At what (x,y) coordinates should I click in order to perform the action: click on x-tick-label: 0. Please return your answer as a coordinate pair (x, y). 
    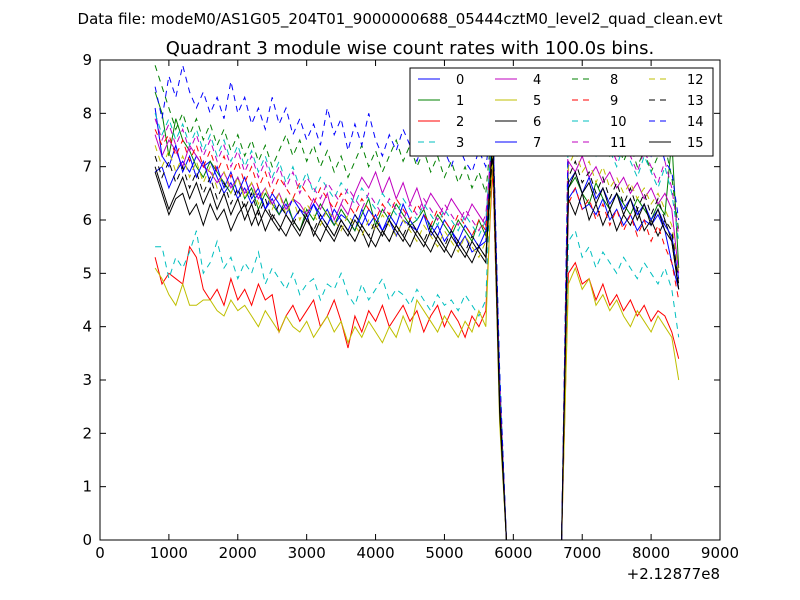
    Looking at the image, I should click on (100, 553).